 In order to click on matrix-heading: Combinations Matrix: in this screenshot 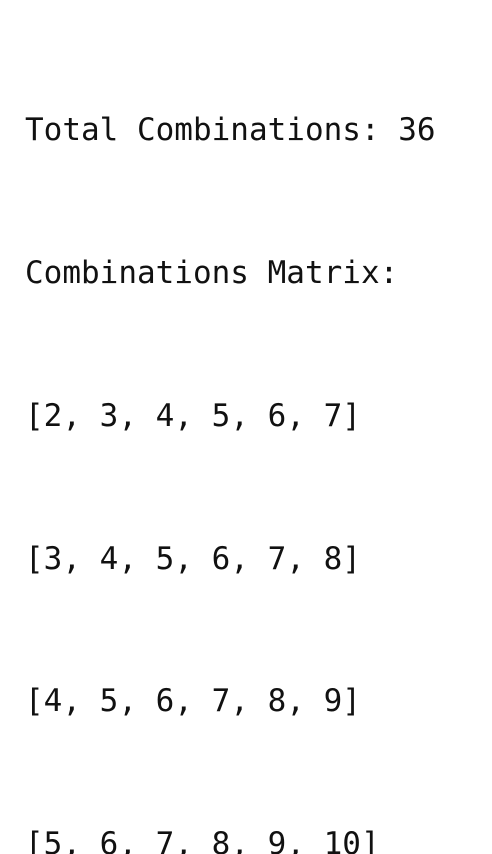, I will do `click(212, 272)`.